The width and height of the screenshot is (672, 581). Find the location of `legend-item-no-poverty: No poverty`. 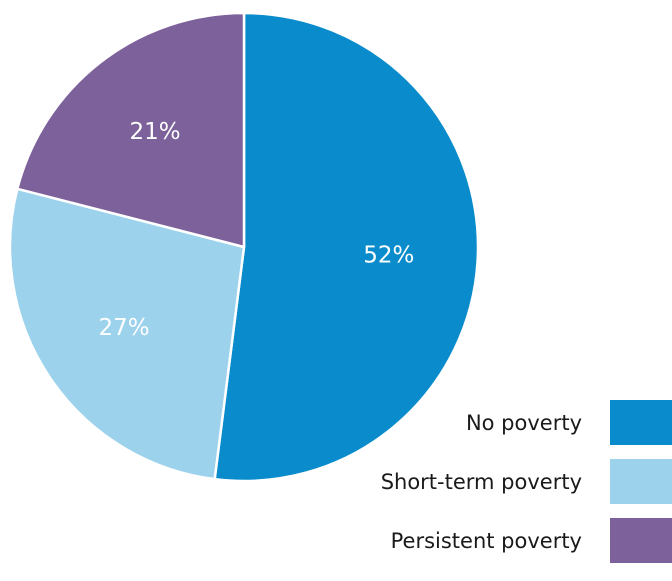

legend-item-no-poverty: No poverty is located at coordinates (482, 422).